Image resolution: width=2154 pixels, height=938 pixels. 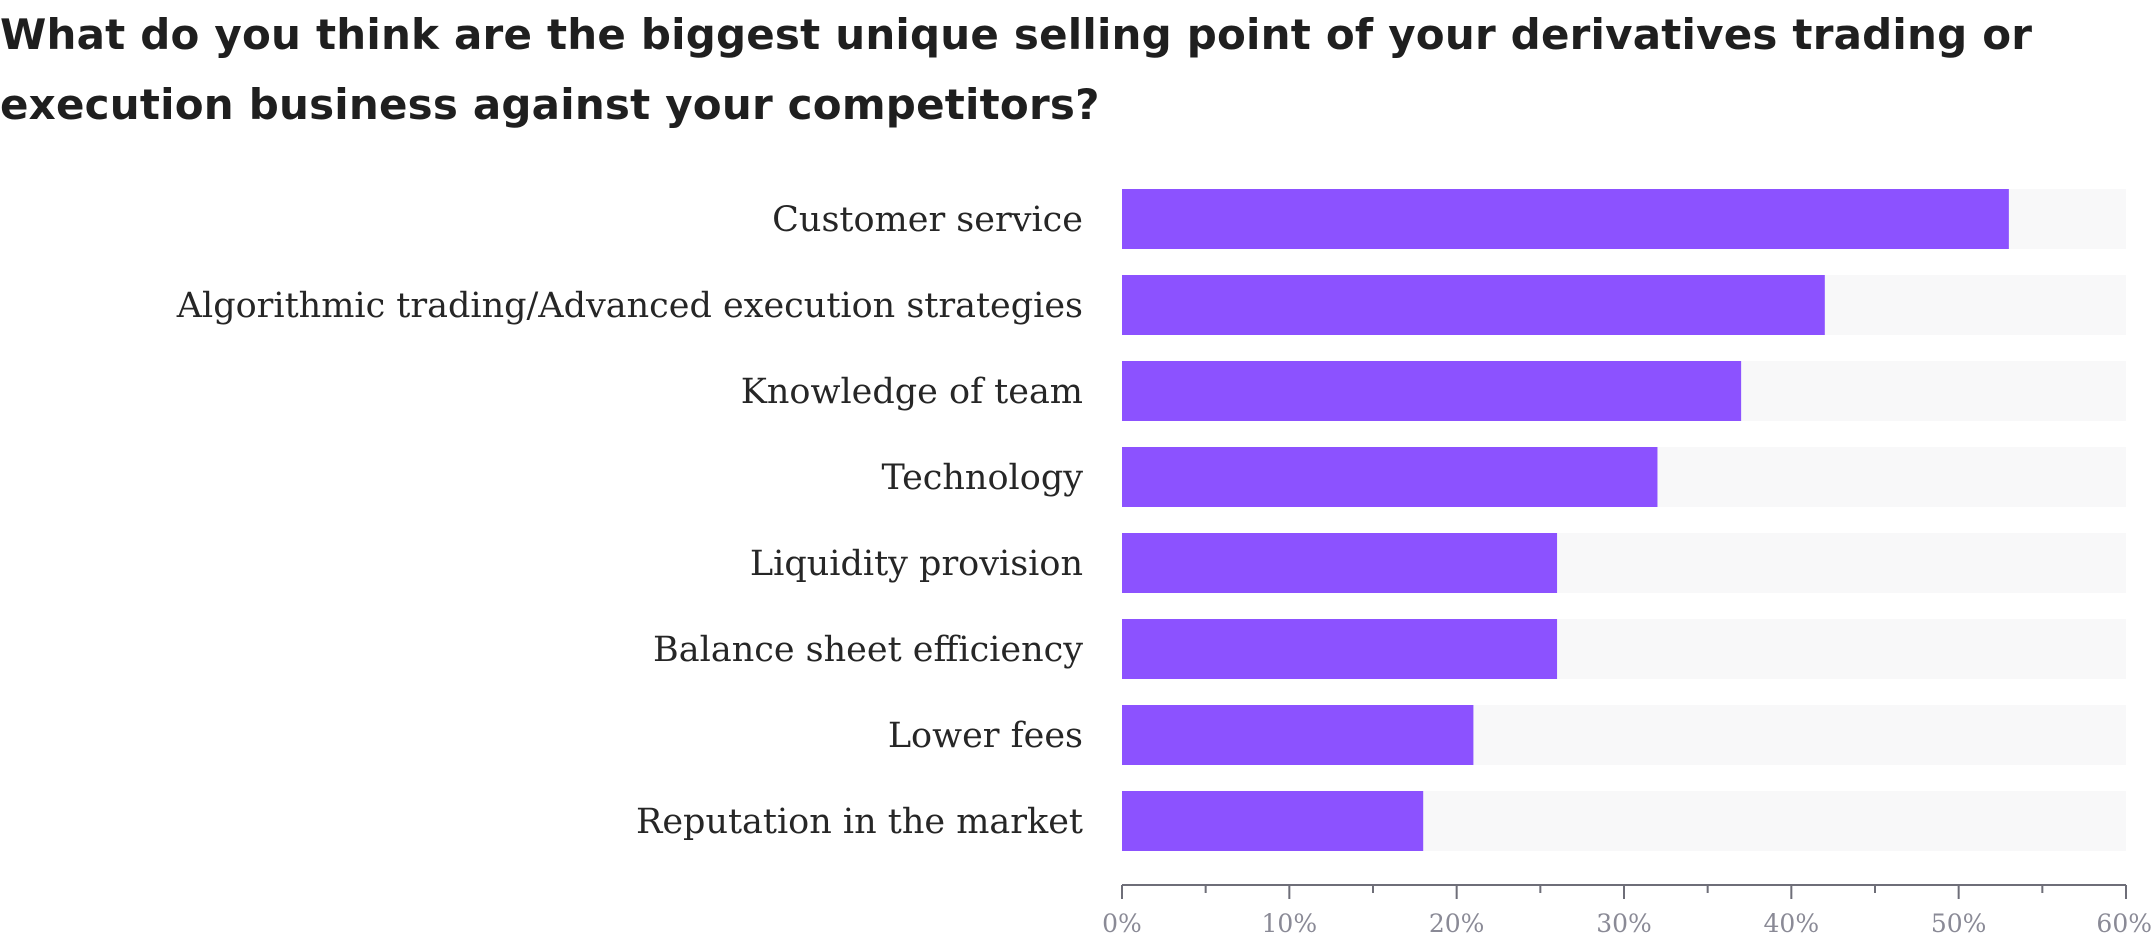 I want to click on x-tick-label: 40%, so click(x=1792, y=923).